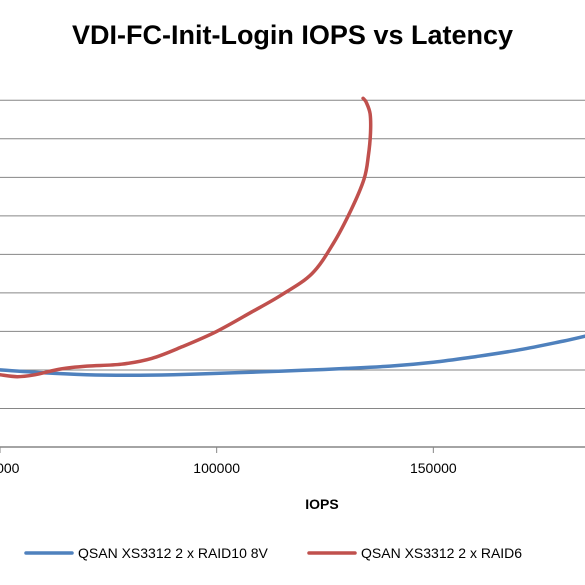  What do you see at coordinates (10, 468) in the screenshot?
I see `x-tick-label: 50000` at bounding box center [10, 468].